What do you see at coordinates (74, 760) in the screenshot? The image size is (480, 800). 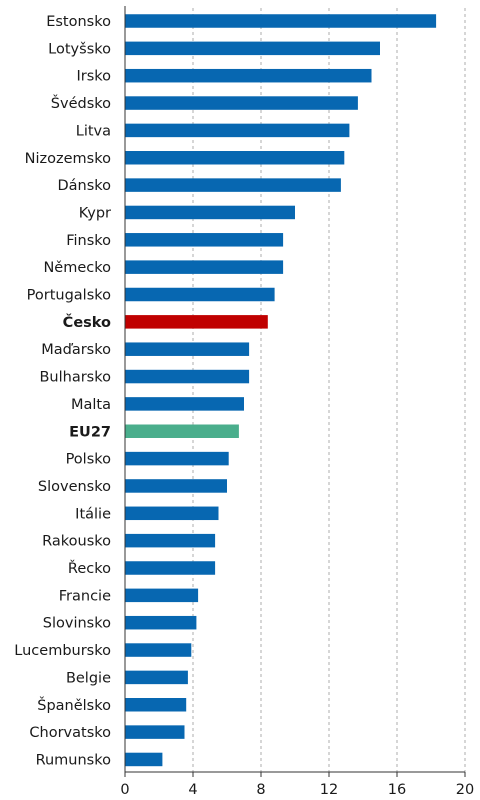 I see `category-label-27: Rumunsko` at bounding box center [74, 760].